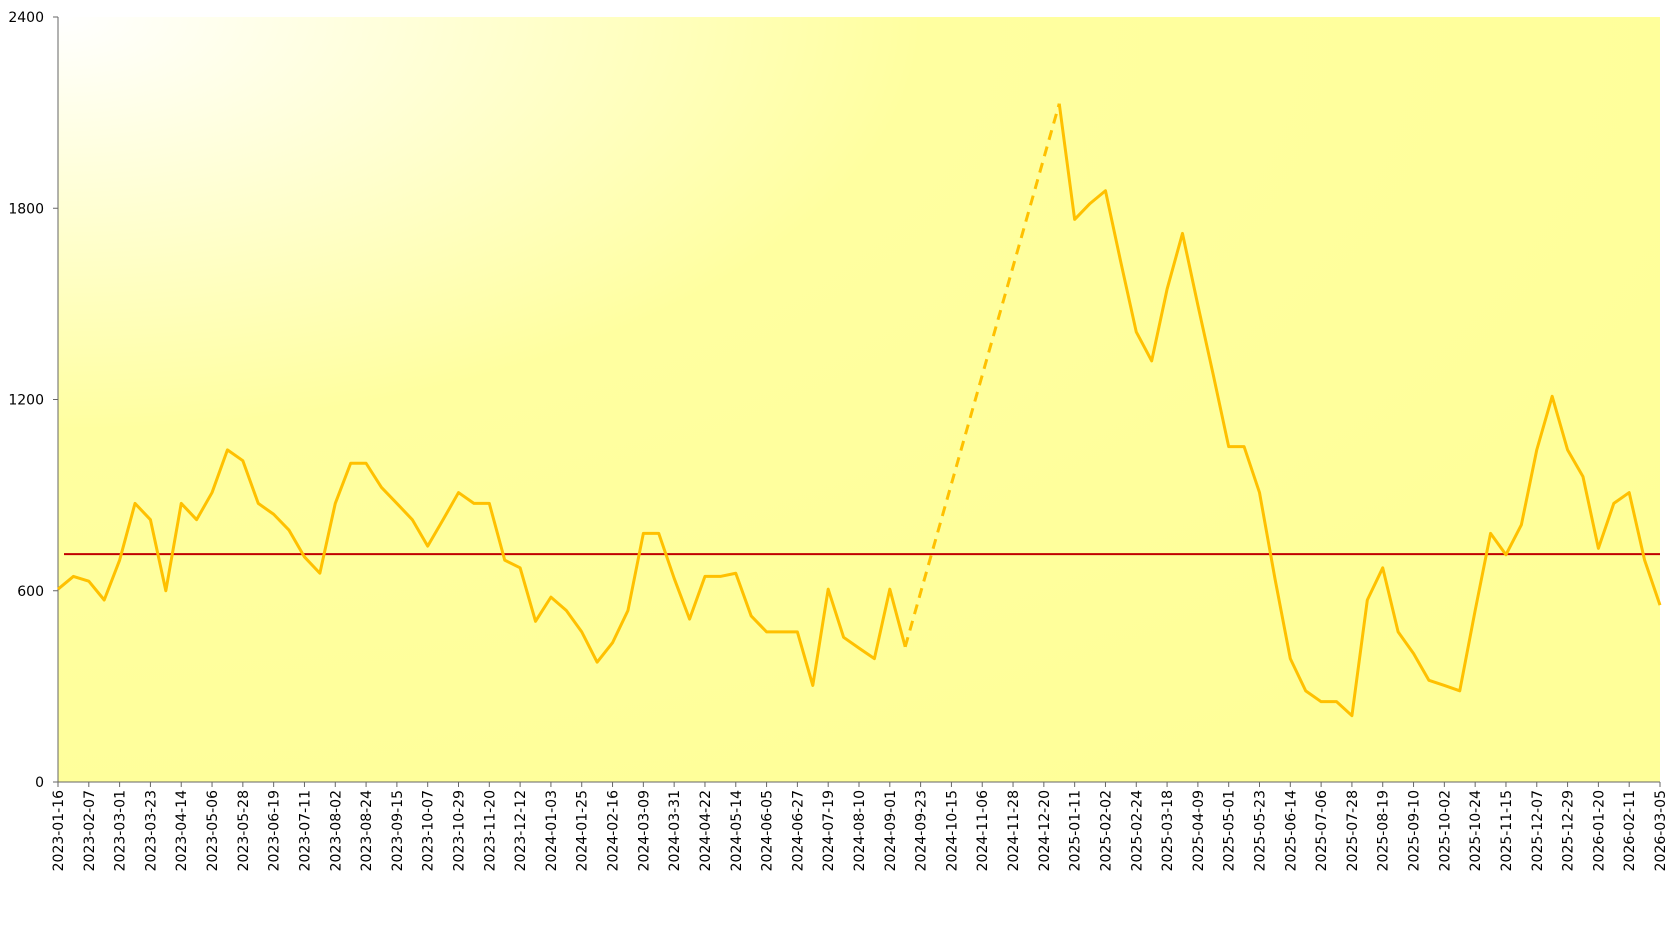  I want to click on x-tick-label: 2024-06-27, so click(798, 830).